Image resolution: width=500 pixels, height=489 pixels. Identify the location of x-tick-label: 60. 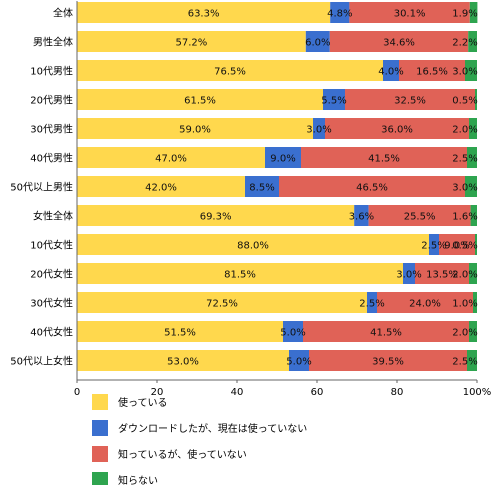
(317, 392).